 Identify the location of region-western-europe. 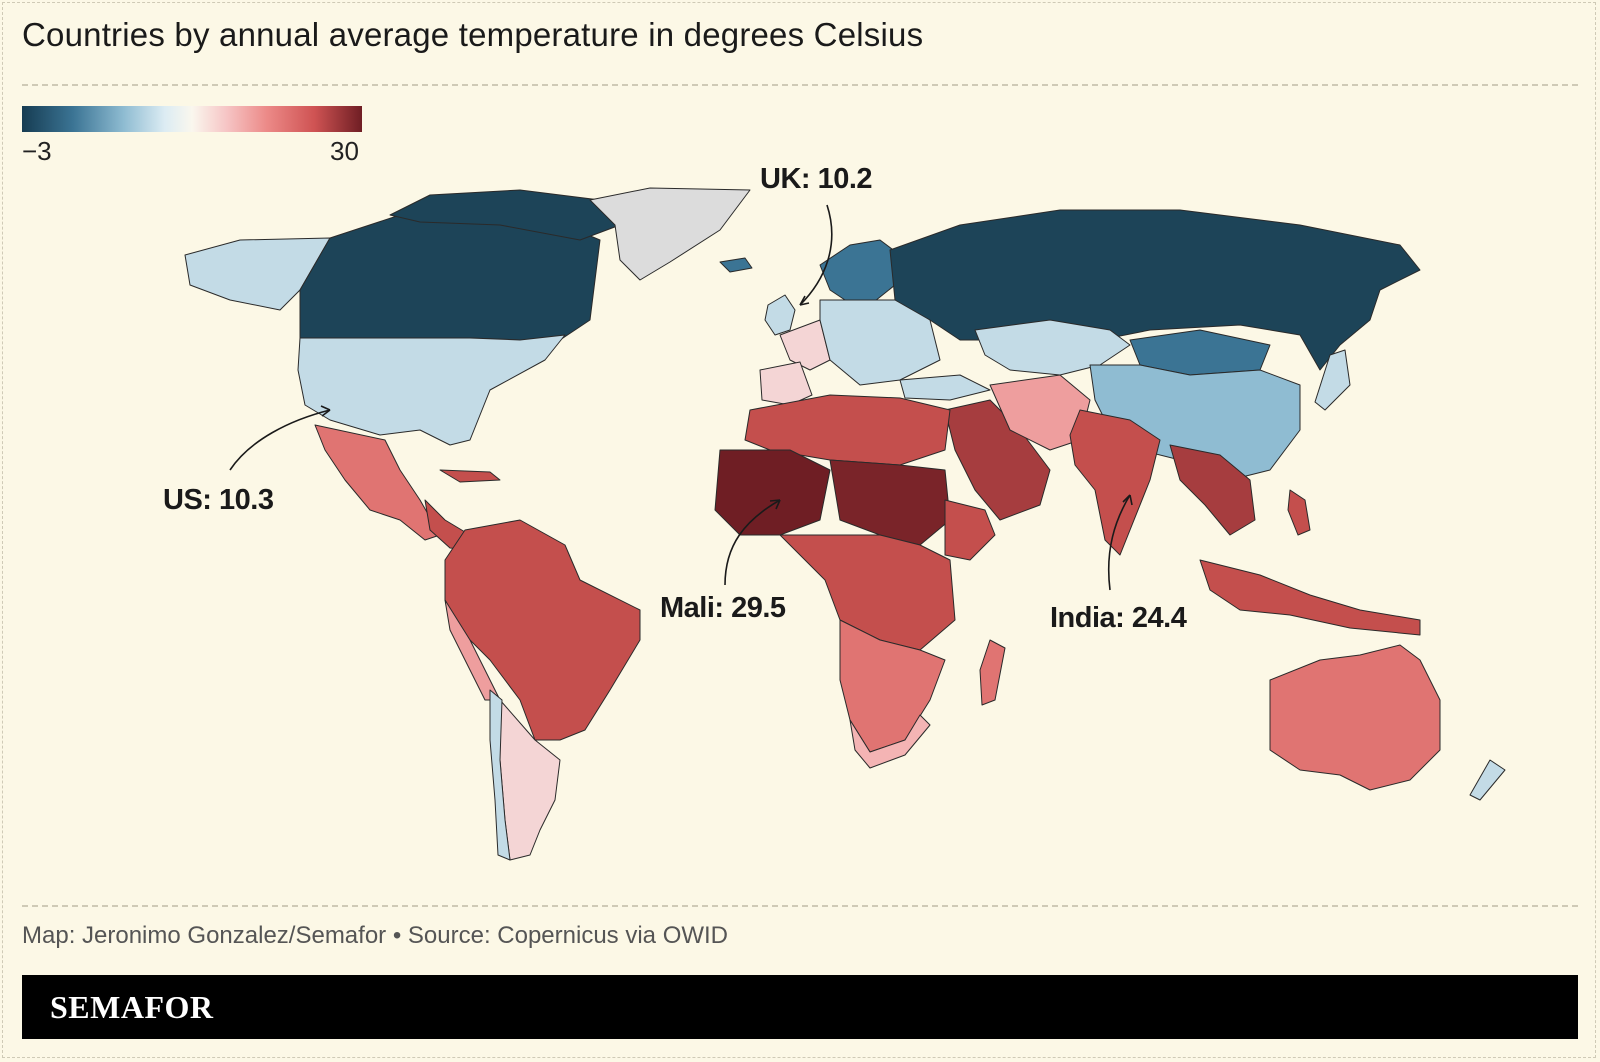
(805, 345).